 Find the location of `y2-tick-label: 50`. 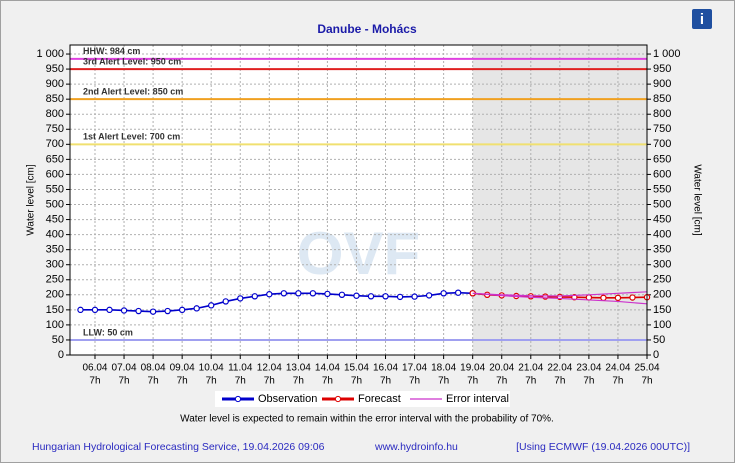

y2-tick-label: 50 is located at coordinates (659, 340).